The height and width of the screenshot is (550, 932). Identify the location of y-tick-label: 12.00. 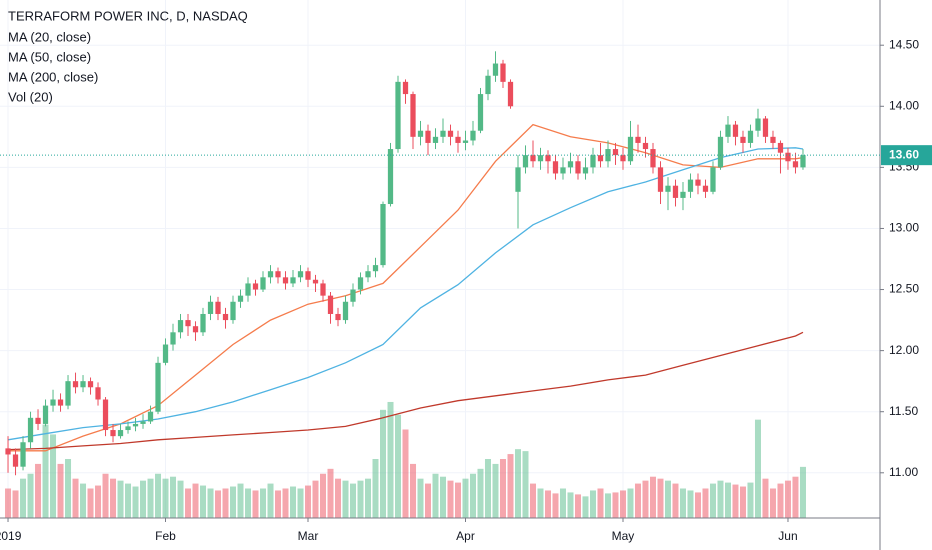
(904, 350).